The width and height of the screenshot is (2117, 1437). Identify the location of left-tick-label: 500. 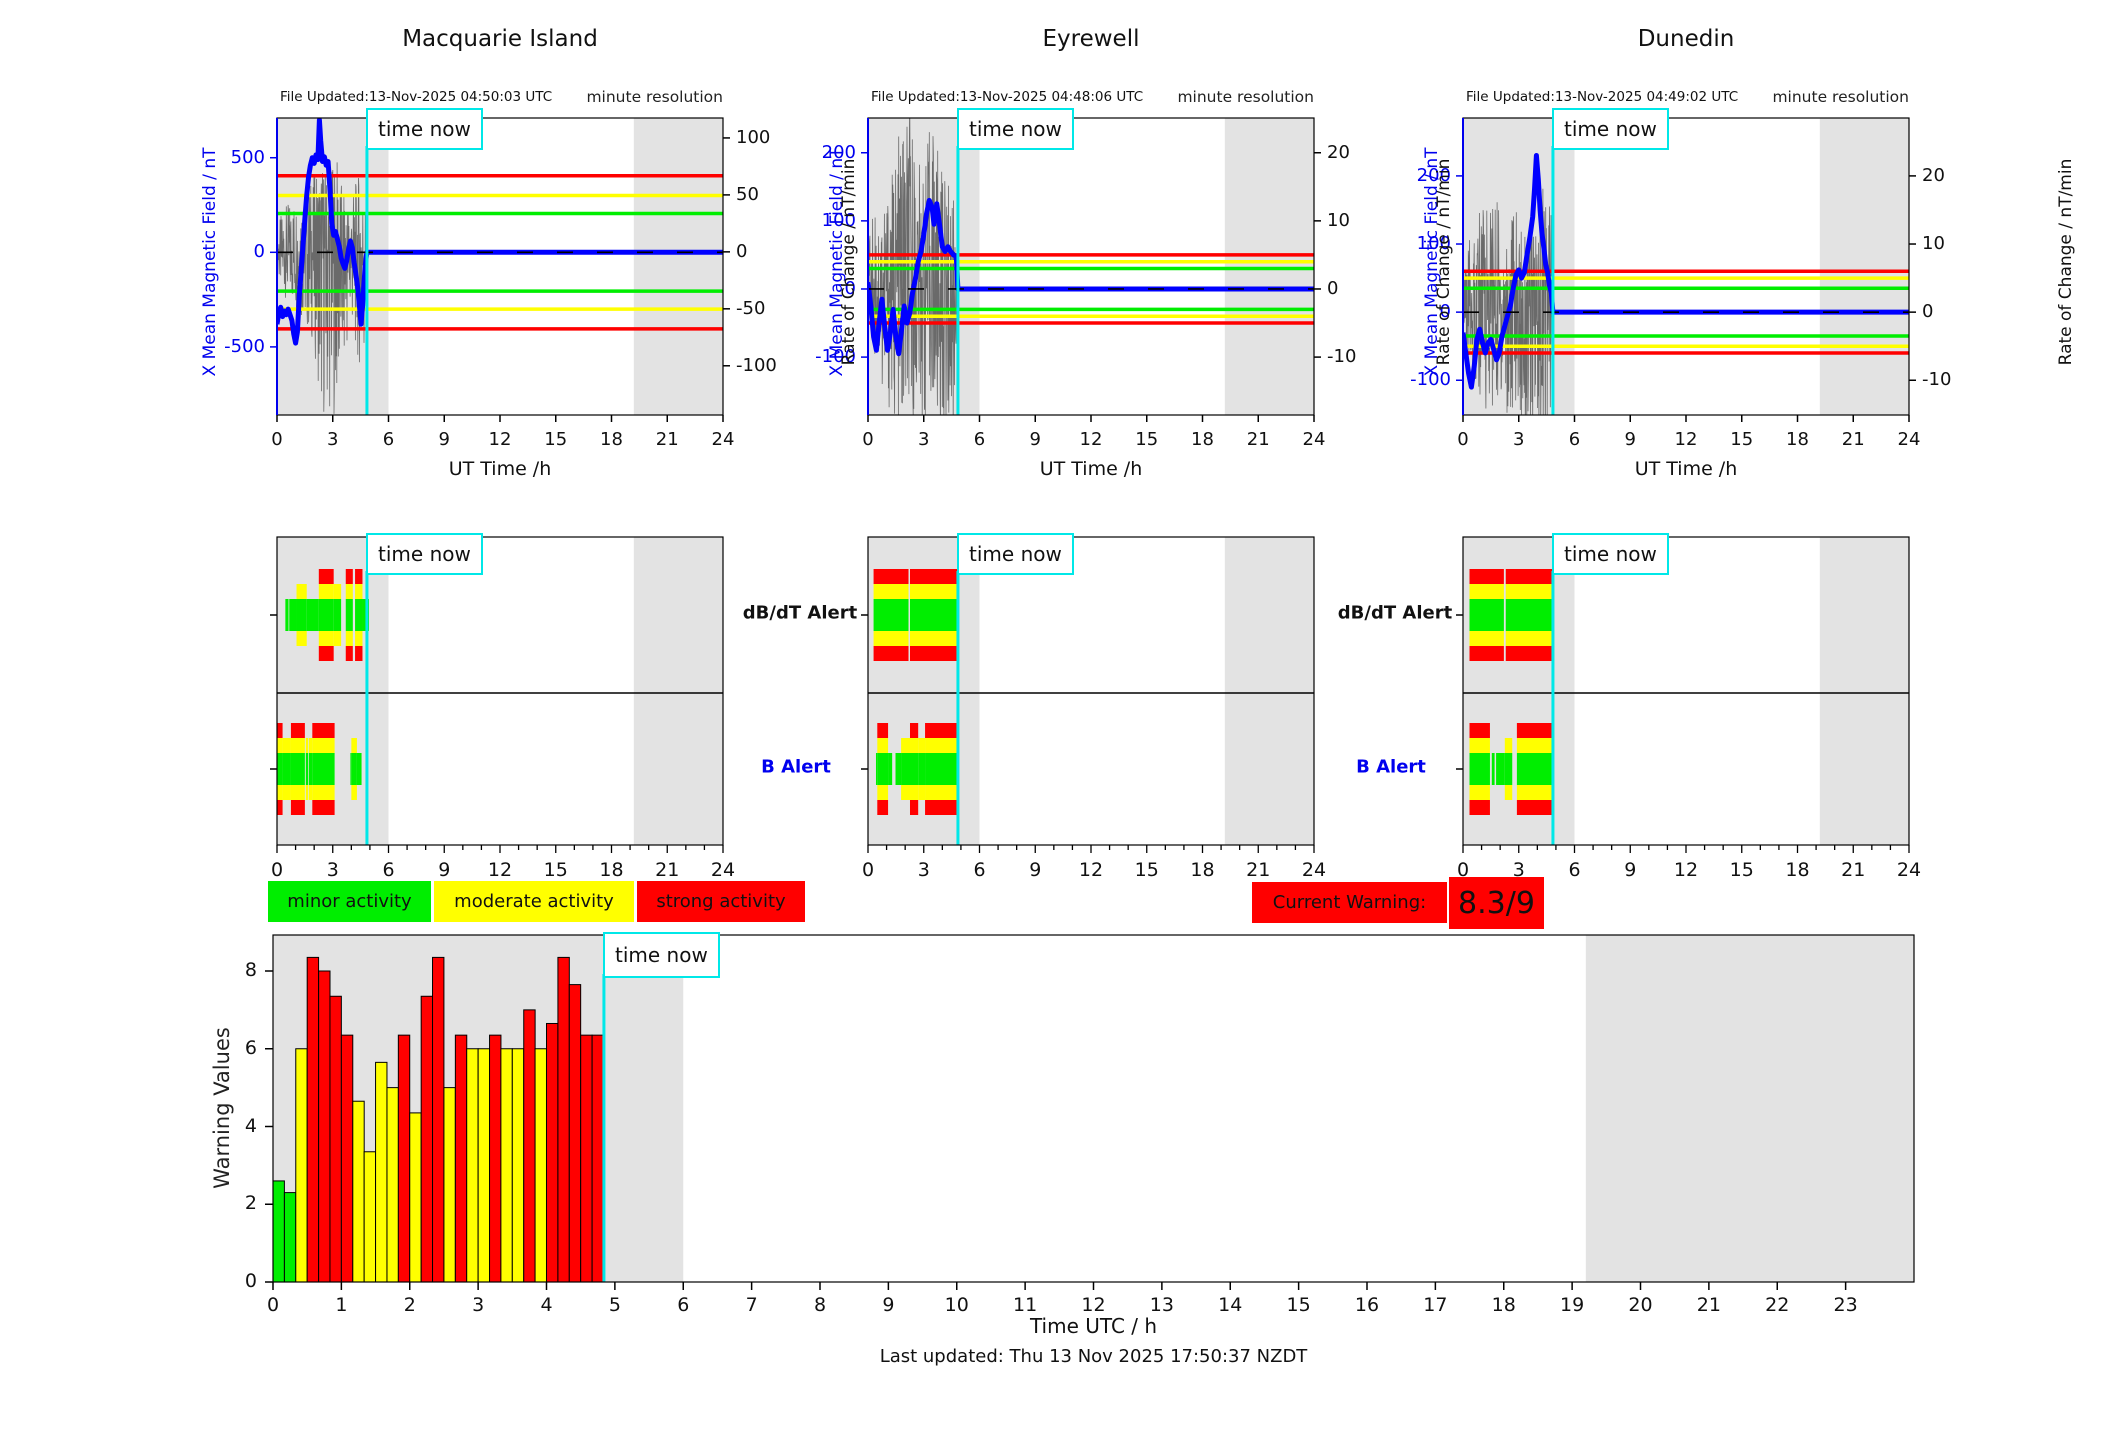
(247, 157).